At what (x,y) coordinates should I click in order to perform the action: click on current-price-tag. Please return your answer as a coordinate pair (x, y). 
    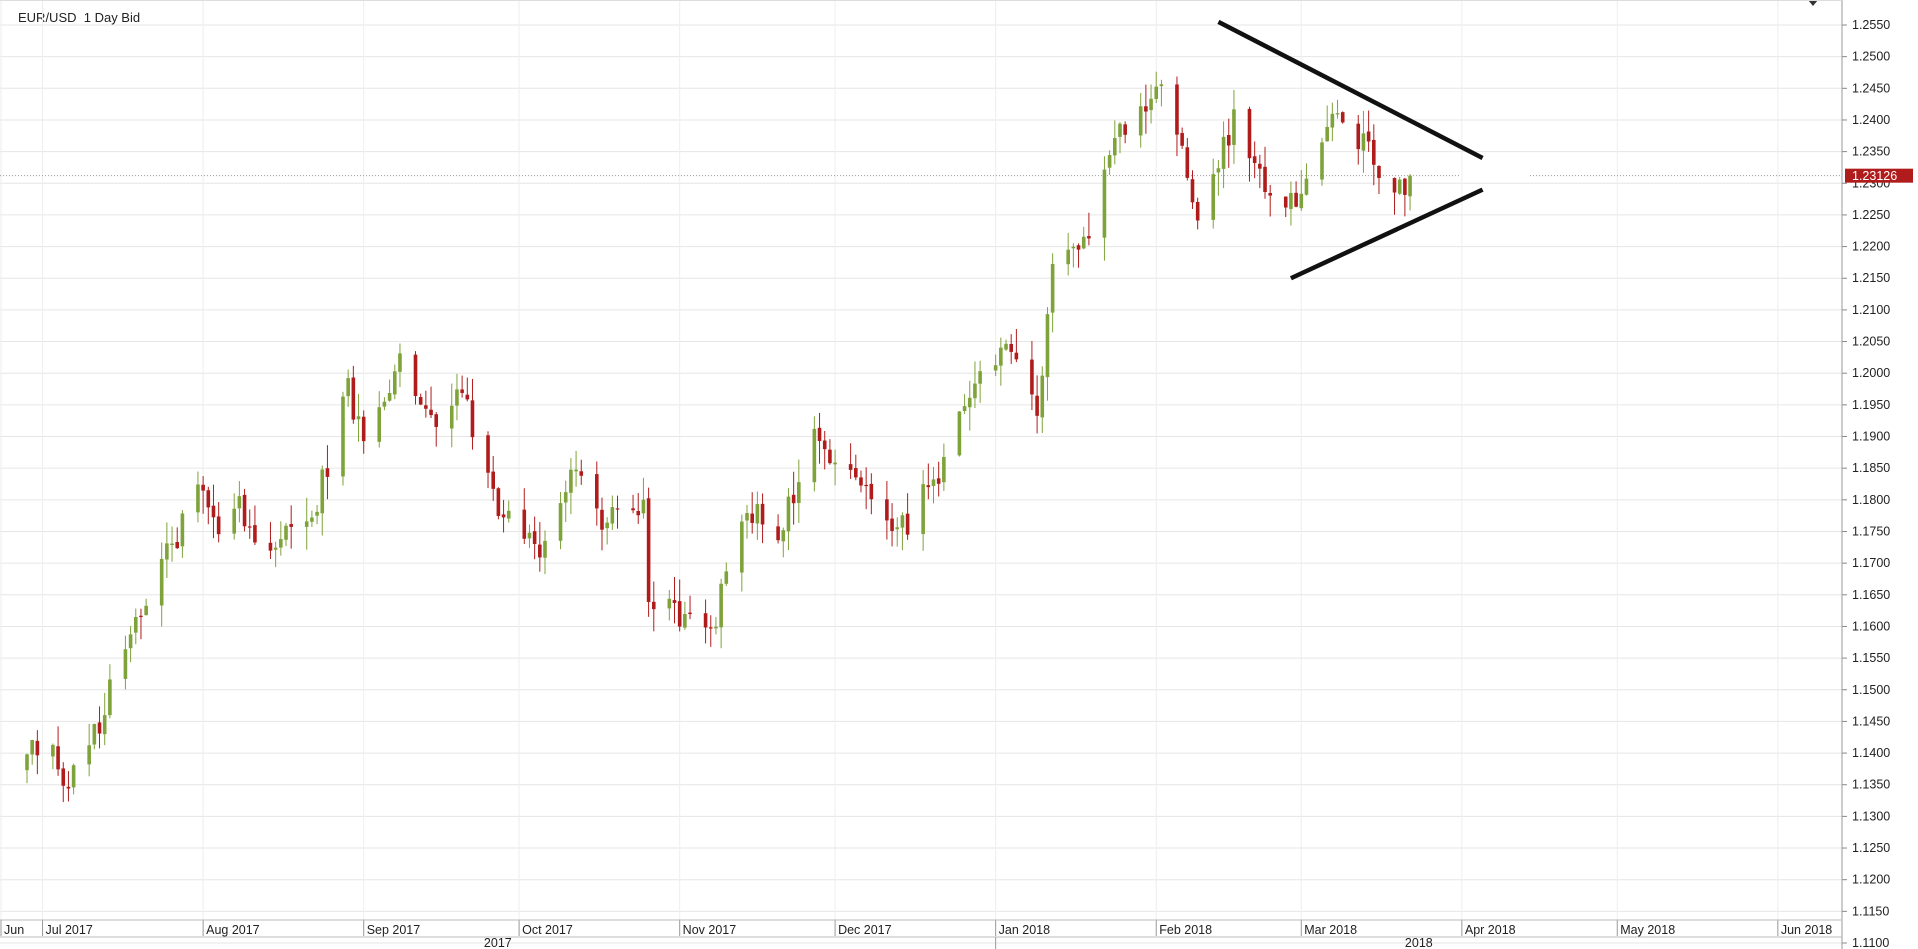
    Looking at the image, I should click on (1879, 175).